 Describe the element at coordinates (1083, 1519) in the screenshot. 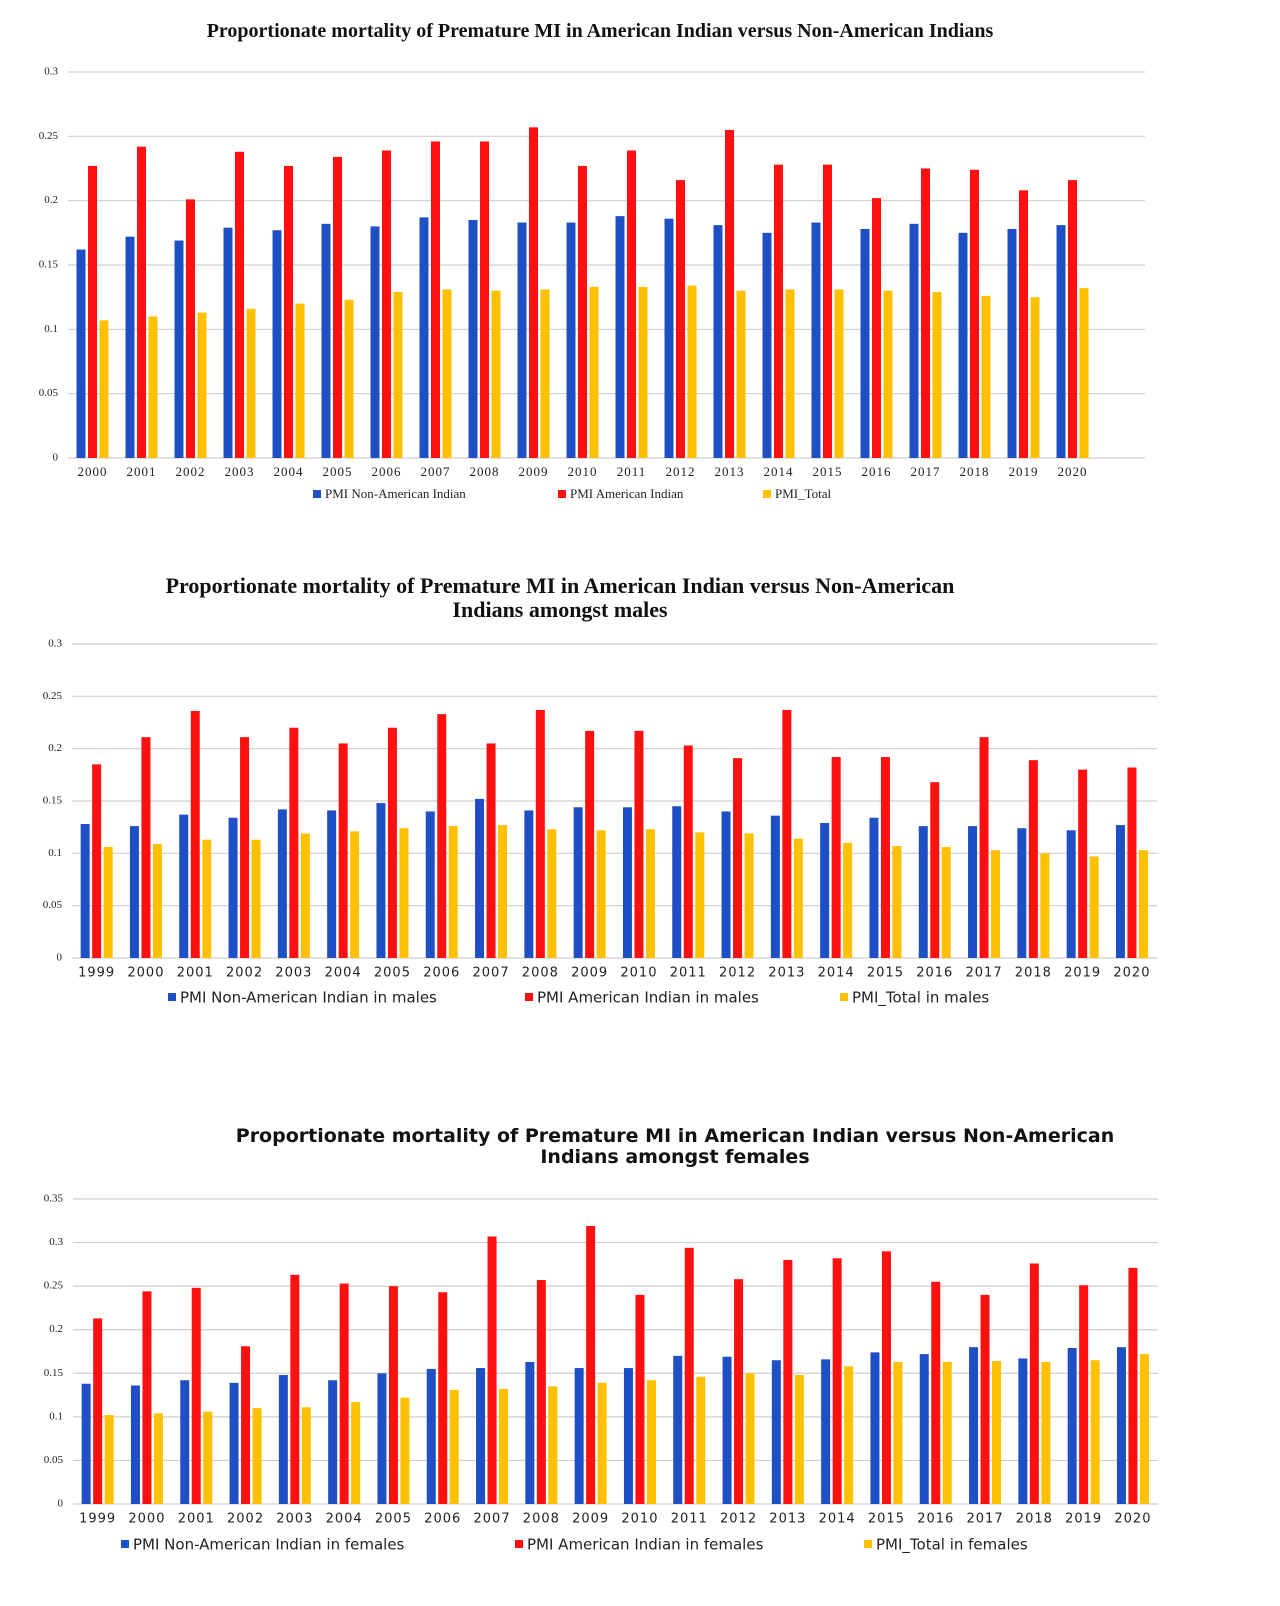

I see `x-tick-label: 2019` at that location.